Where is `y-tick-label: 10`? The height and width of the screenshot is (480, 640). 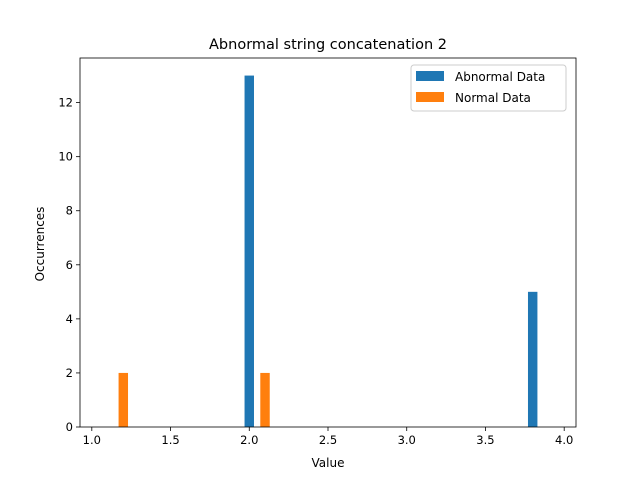
y-tick-label: 10 is located at coordinates (65, 157).